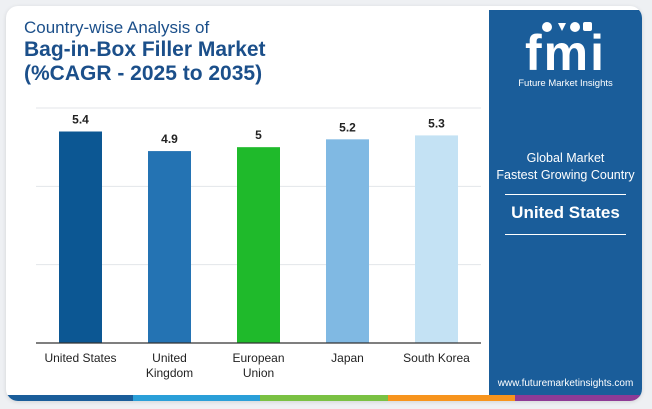 This screenshot has width=652, height=409. I want to click on x-tick-label: Union, so click(258, 373).